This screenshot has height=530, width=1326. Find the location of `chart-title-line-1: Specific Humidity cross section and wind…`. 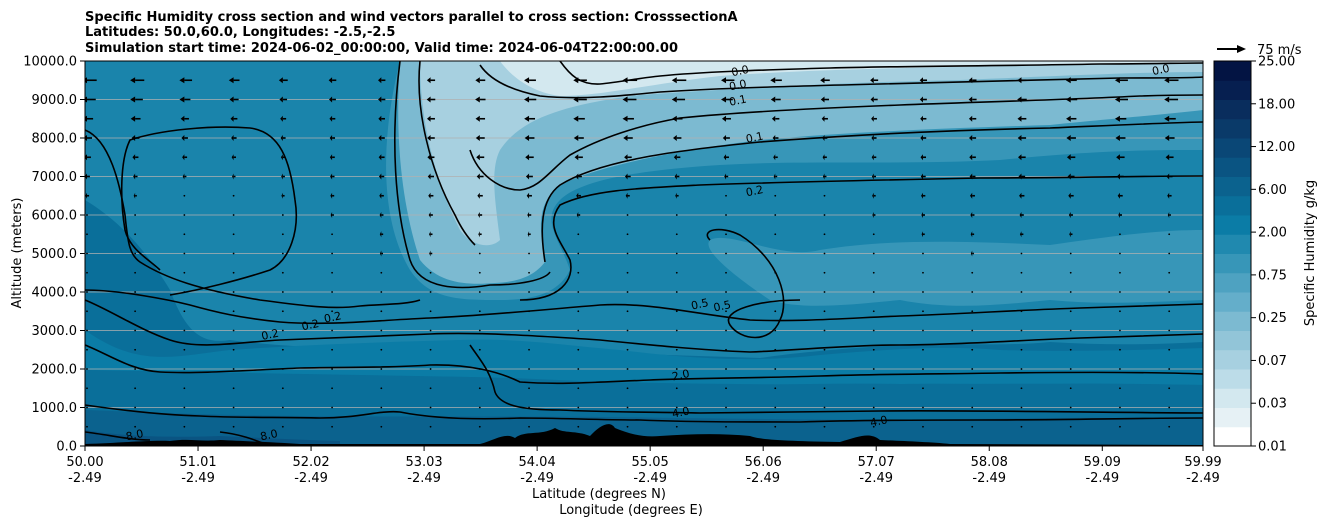

chart-title-line-1: Specific Humidity cross section and wind… is located at coordinates (411, 17).